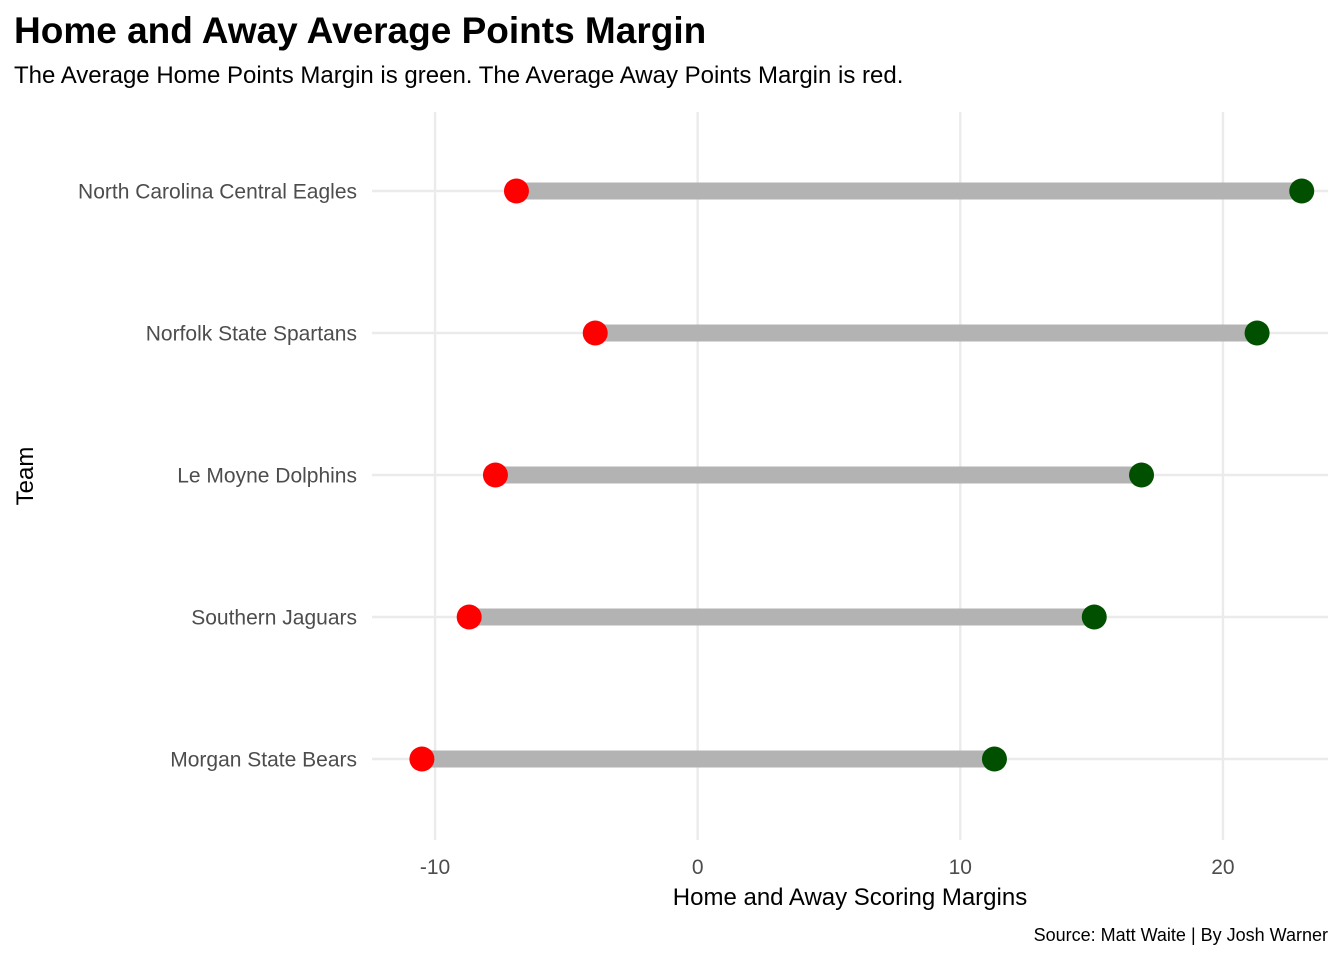 The height and width of the screenshot is (960, 1344). Describe the element at coordinates (251, 334) in the screenshot. I see `y-tick-label: Norfolk State Spartans` at that location.